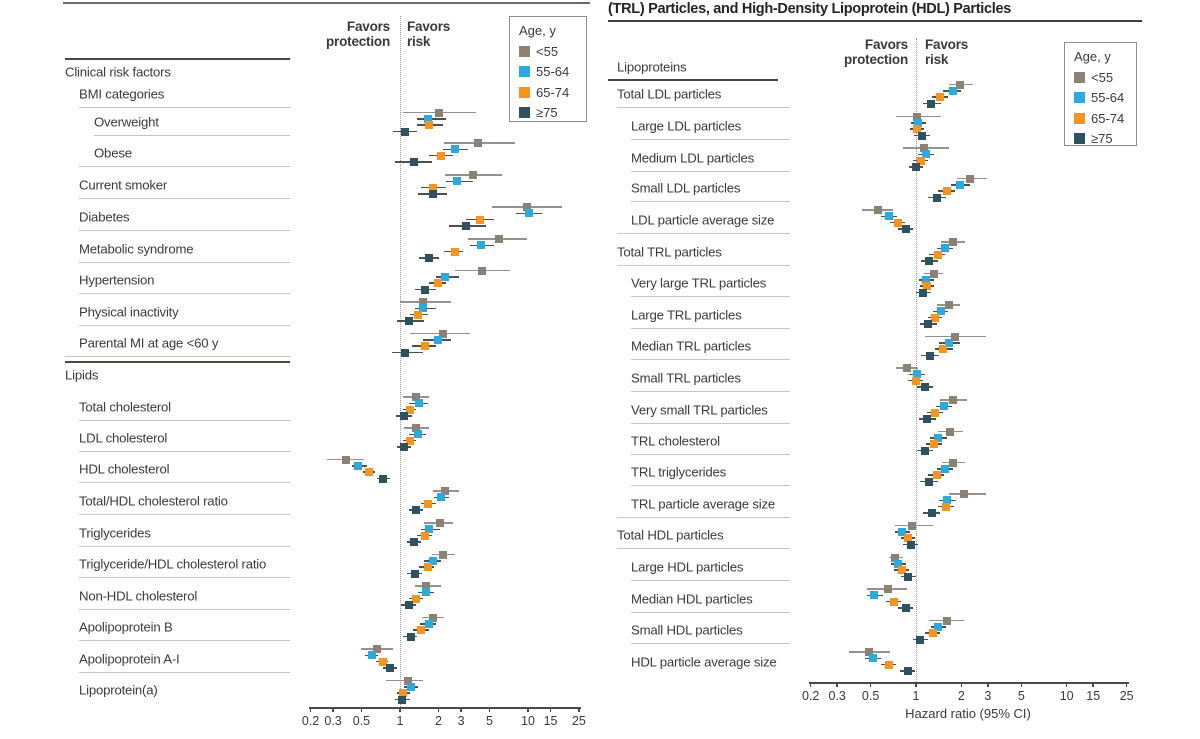 The width and height of the screenshot is (1200, 739). I want to click on row-label: Total TRL particles, so click(669, 251).